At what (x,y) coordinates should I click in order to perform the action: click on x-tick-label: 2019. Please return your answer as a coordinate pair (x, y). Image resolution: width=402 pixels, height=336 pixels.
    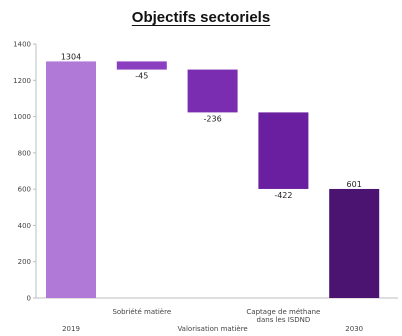
    Looking at the image, I should click on (71, 329).